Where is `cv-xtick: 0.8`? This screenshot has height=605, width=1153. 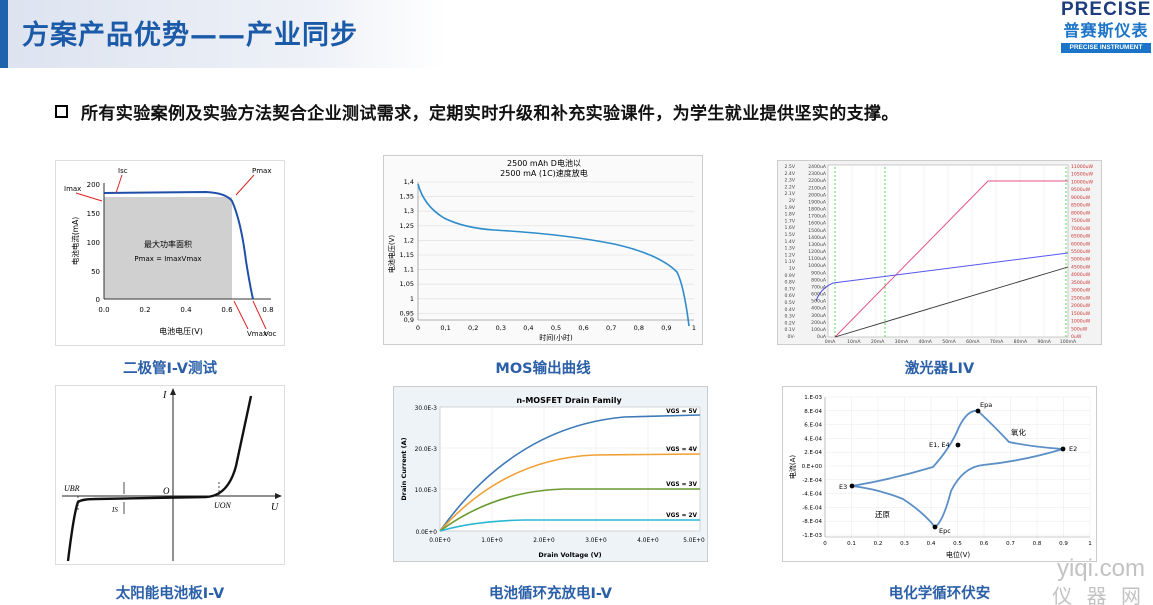
cv-xtick: 0.8 is located at coordinates (1037, 544).